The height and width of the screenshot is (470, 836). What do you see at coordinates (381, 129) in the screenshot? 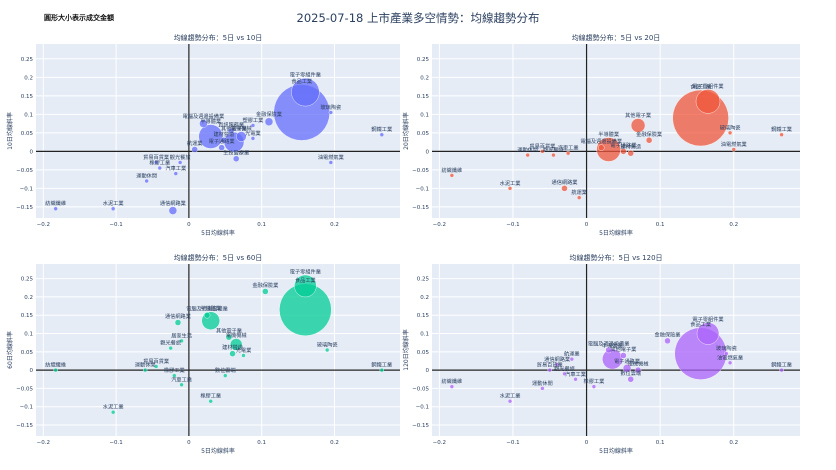
I see `point-label: 鋼鐵工業` at bounding box center [381, 129].